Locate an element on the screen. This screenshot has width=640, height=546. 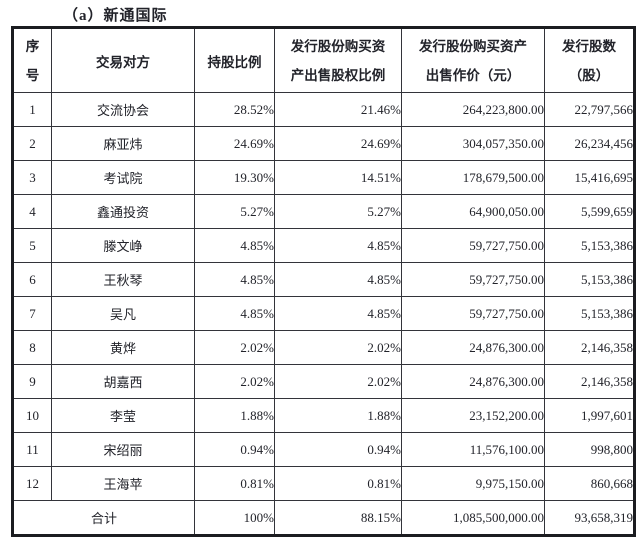
cell-holding-ratio: 24.69% is located at coordinates (234, 143).